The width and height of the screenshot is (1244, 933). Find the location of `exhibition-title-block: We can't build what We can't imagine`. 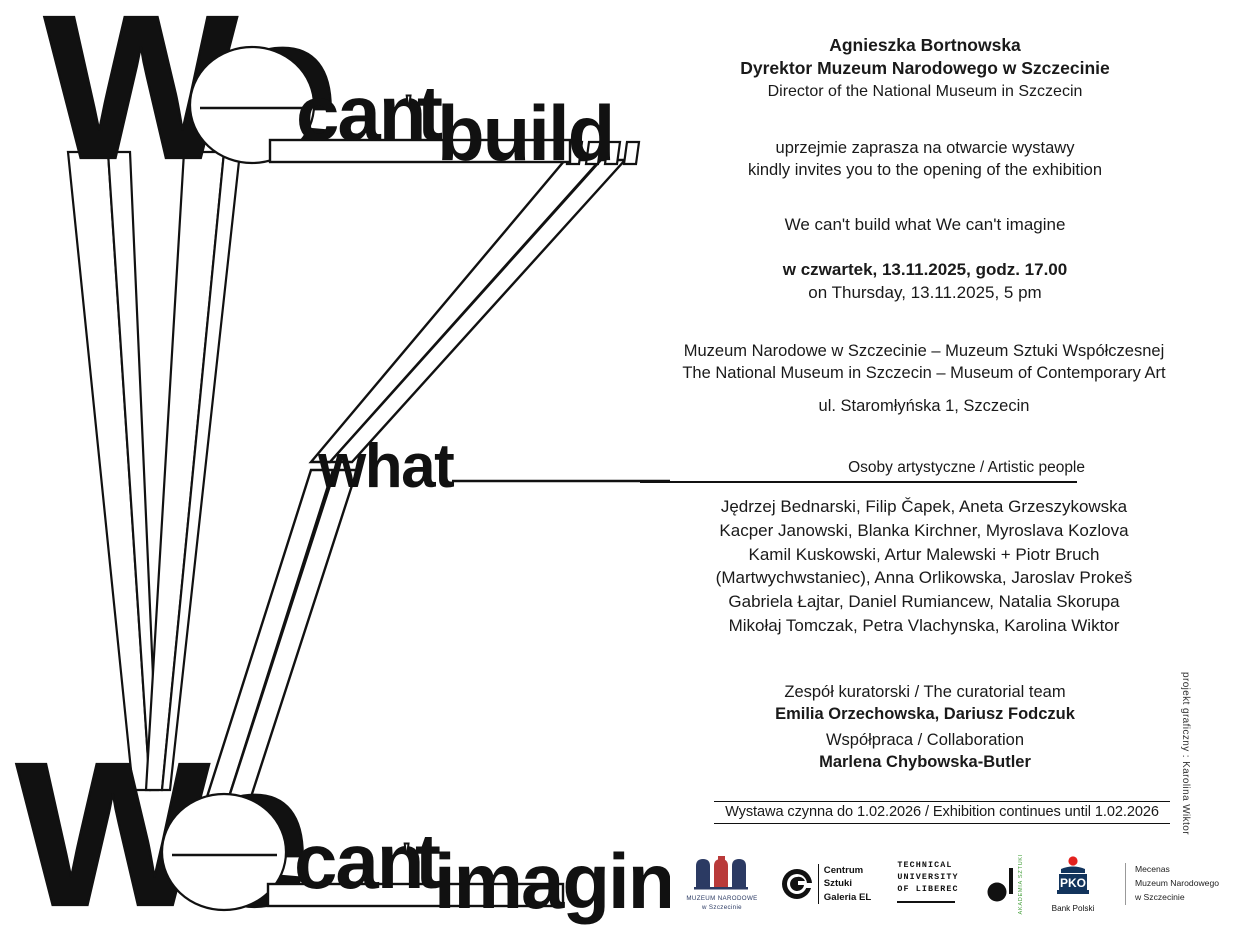

exhibition-title-block: We can't build what We can't imagine is located at coordinates (925, 225).